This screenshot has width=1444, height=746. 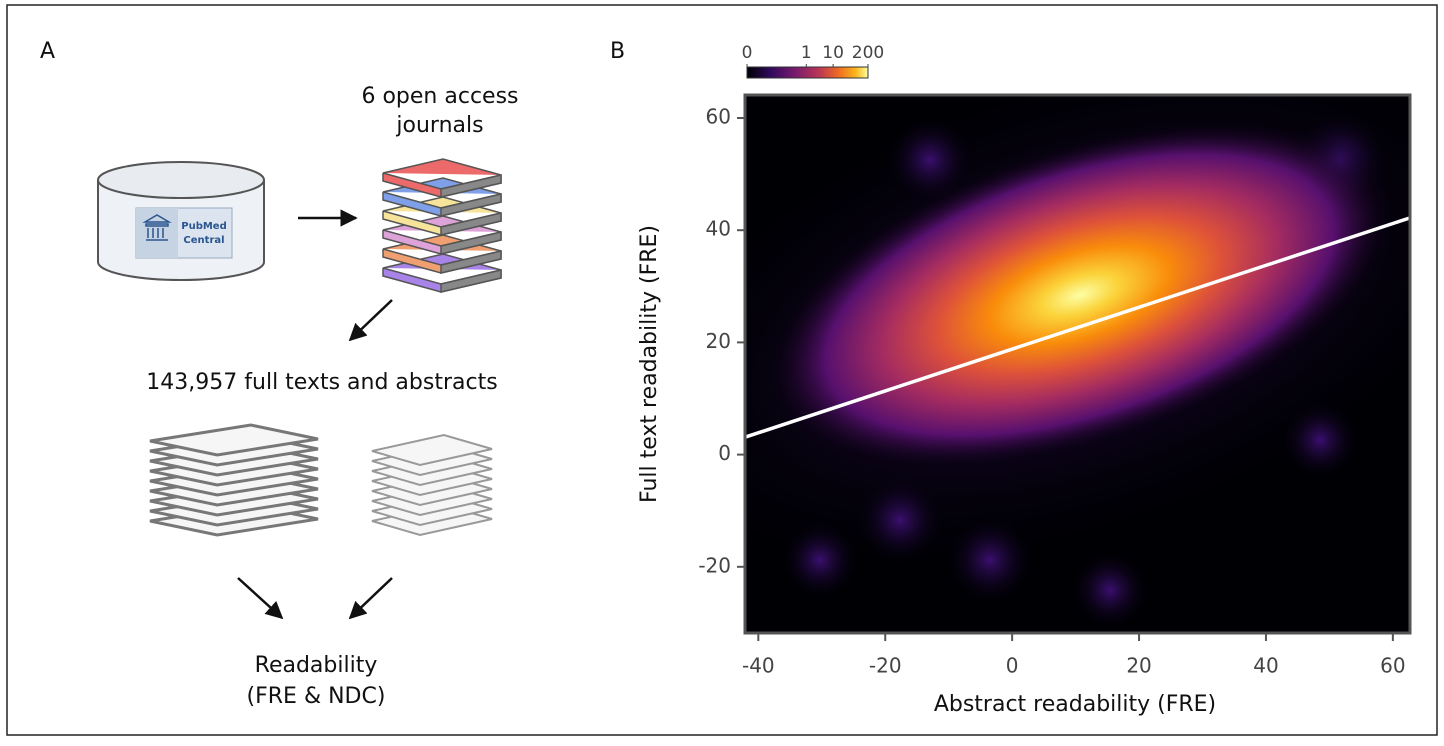 What do you see at coordinates (439, 125) in the screenshot?
I see `journals-label: journals` at bounding box center [439, 125].